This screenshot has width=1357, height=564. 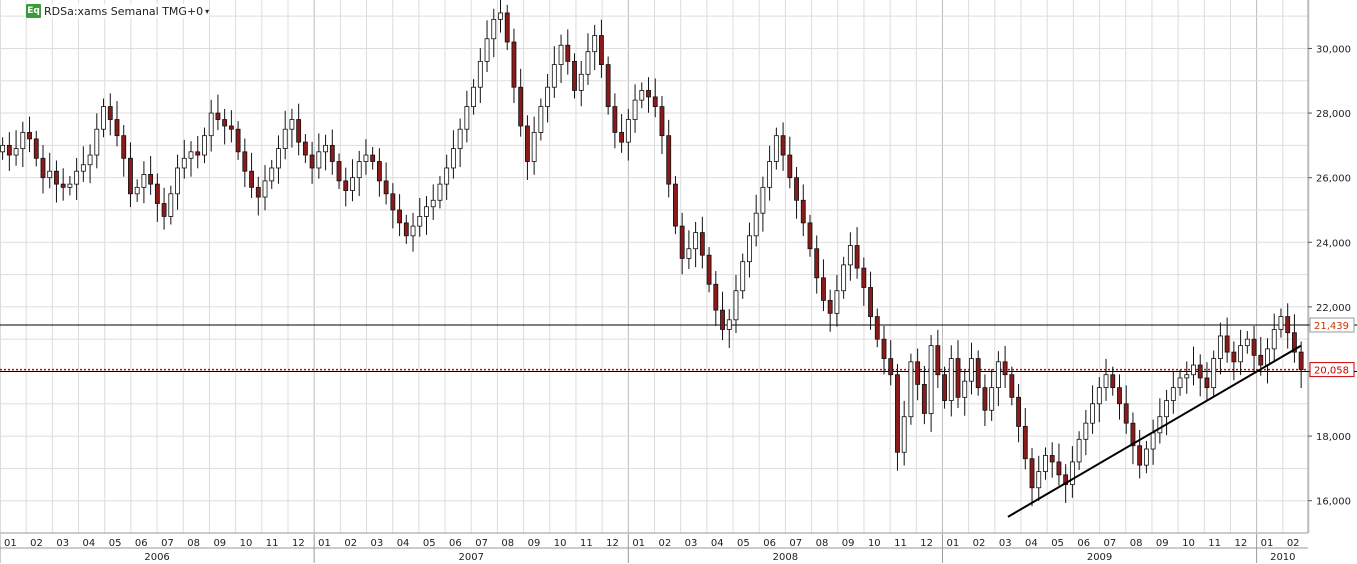 I want to click on trendline, so click(x=1154, y=431).